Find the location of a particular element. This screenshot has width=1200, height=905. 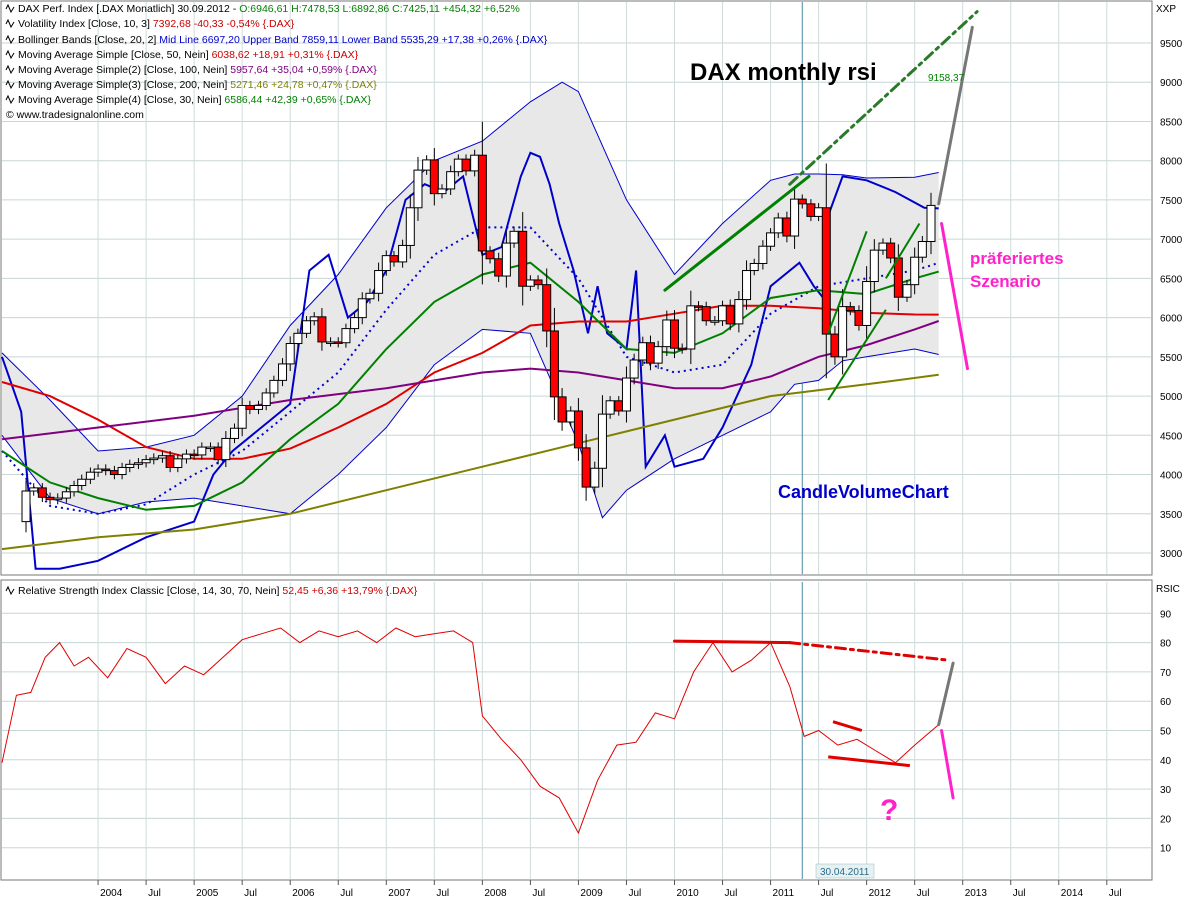

copyright-text: © www.tradesignalonline.com is located at coordinates (75, 115).